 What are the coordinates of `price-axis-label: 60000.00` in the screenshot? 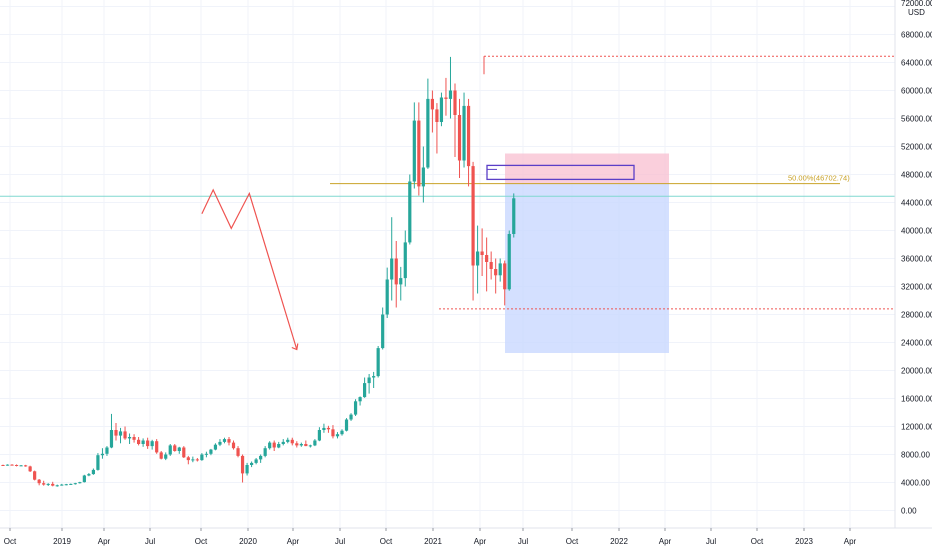 It's located at (916, 91).